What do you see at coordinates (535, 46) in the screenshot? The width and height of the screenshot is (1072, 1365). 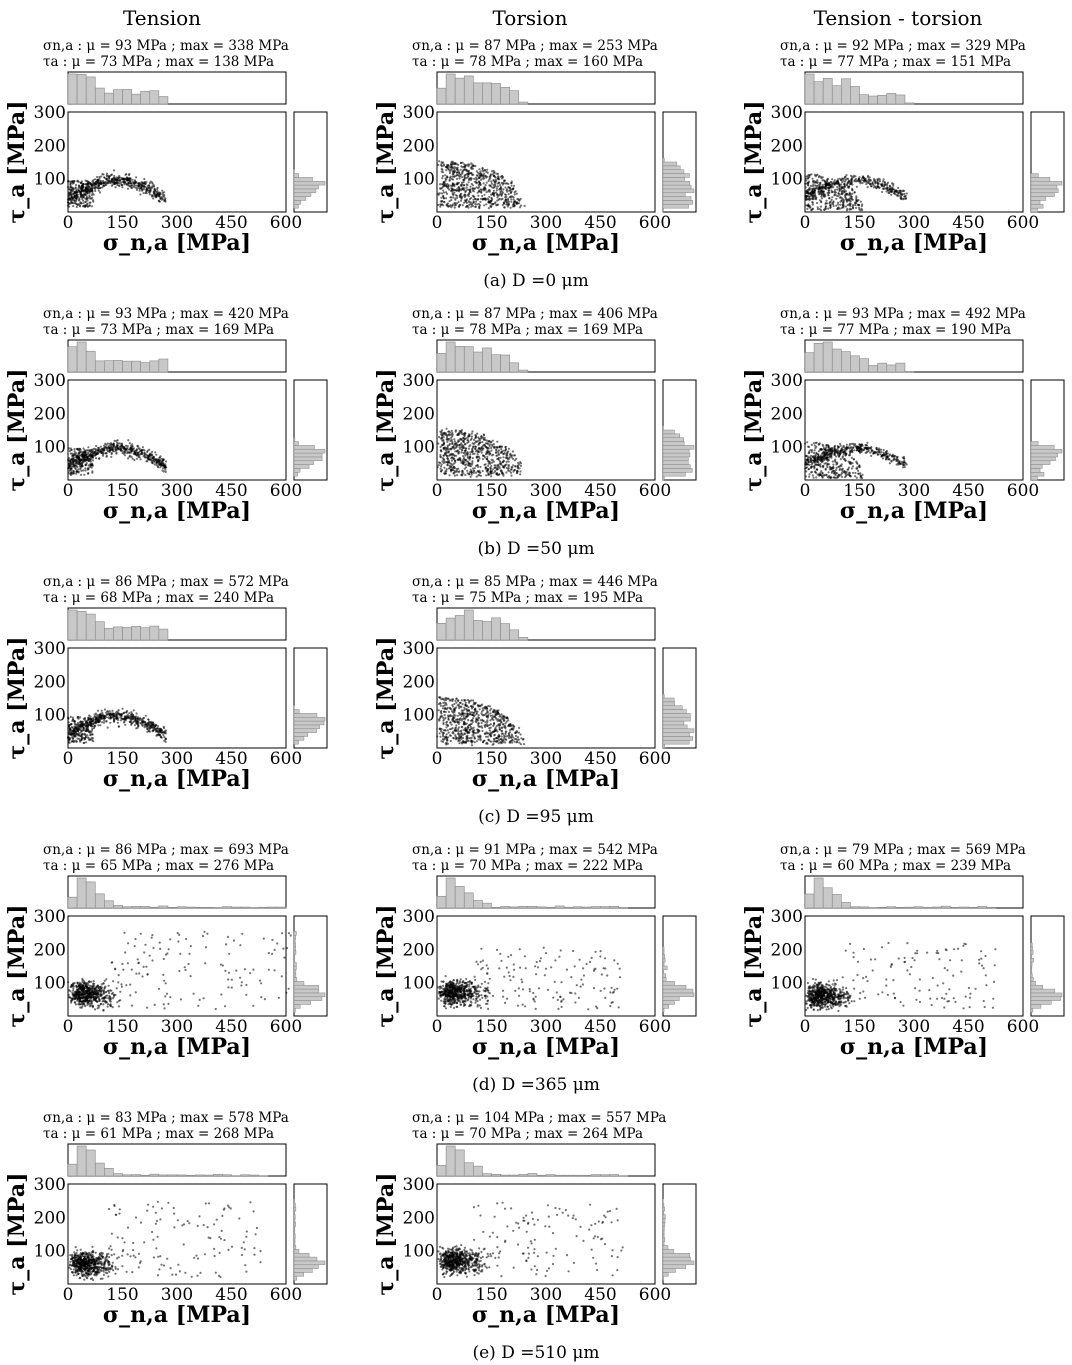 I see `stat-sigma: σn,a : μ = 87 MPa ; max = 253 MPa` at bounding box center [535, 46].